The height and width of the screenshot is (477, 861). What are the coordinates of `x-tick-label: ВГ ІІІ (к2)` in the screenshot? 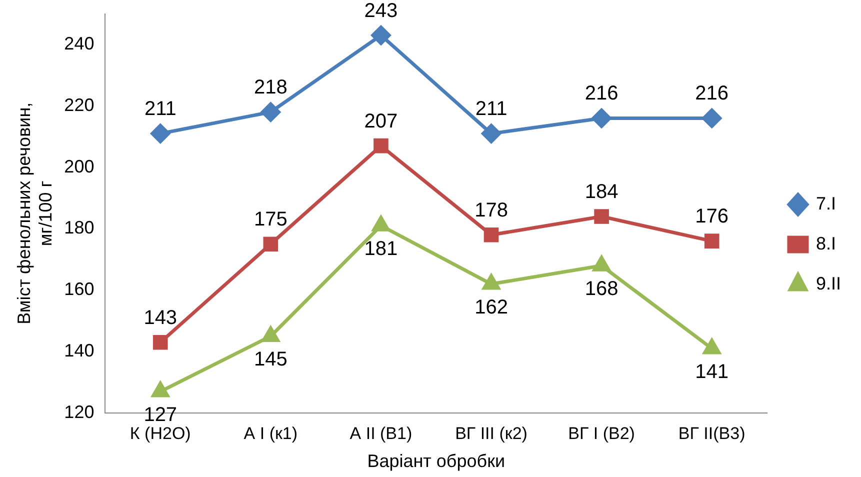 It's located at (491, 433).